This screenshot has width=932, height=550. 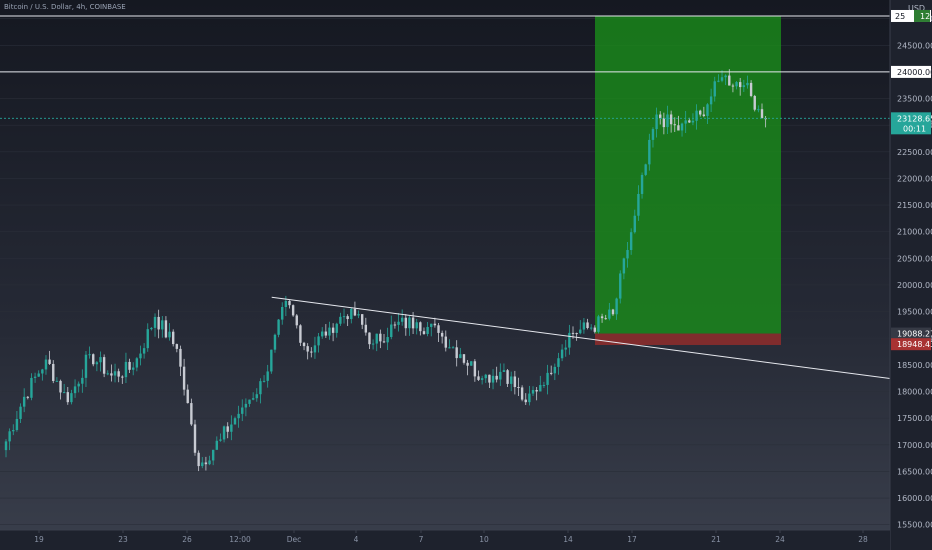 I want to click on price-tick-label-1: 16000.00, so click(x=914, y=498).